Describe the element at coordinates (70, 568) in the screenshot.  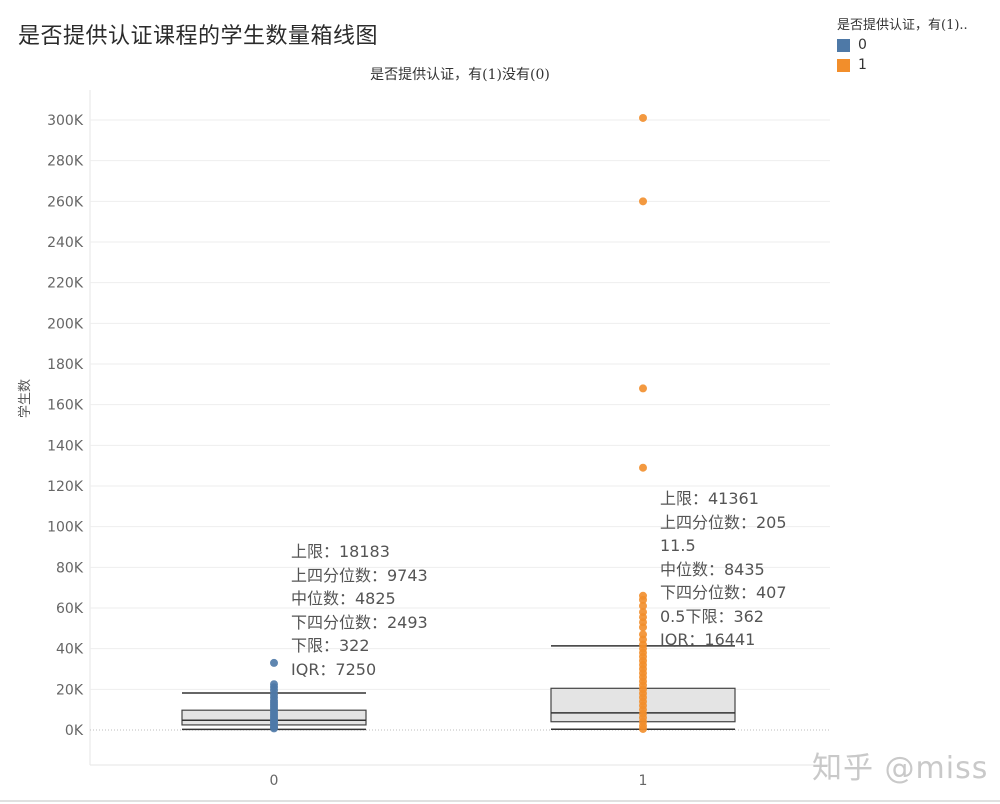
I see `y-tick-label: 80K` at that location.